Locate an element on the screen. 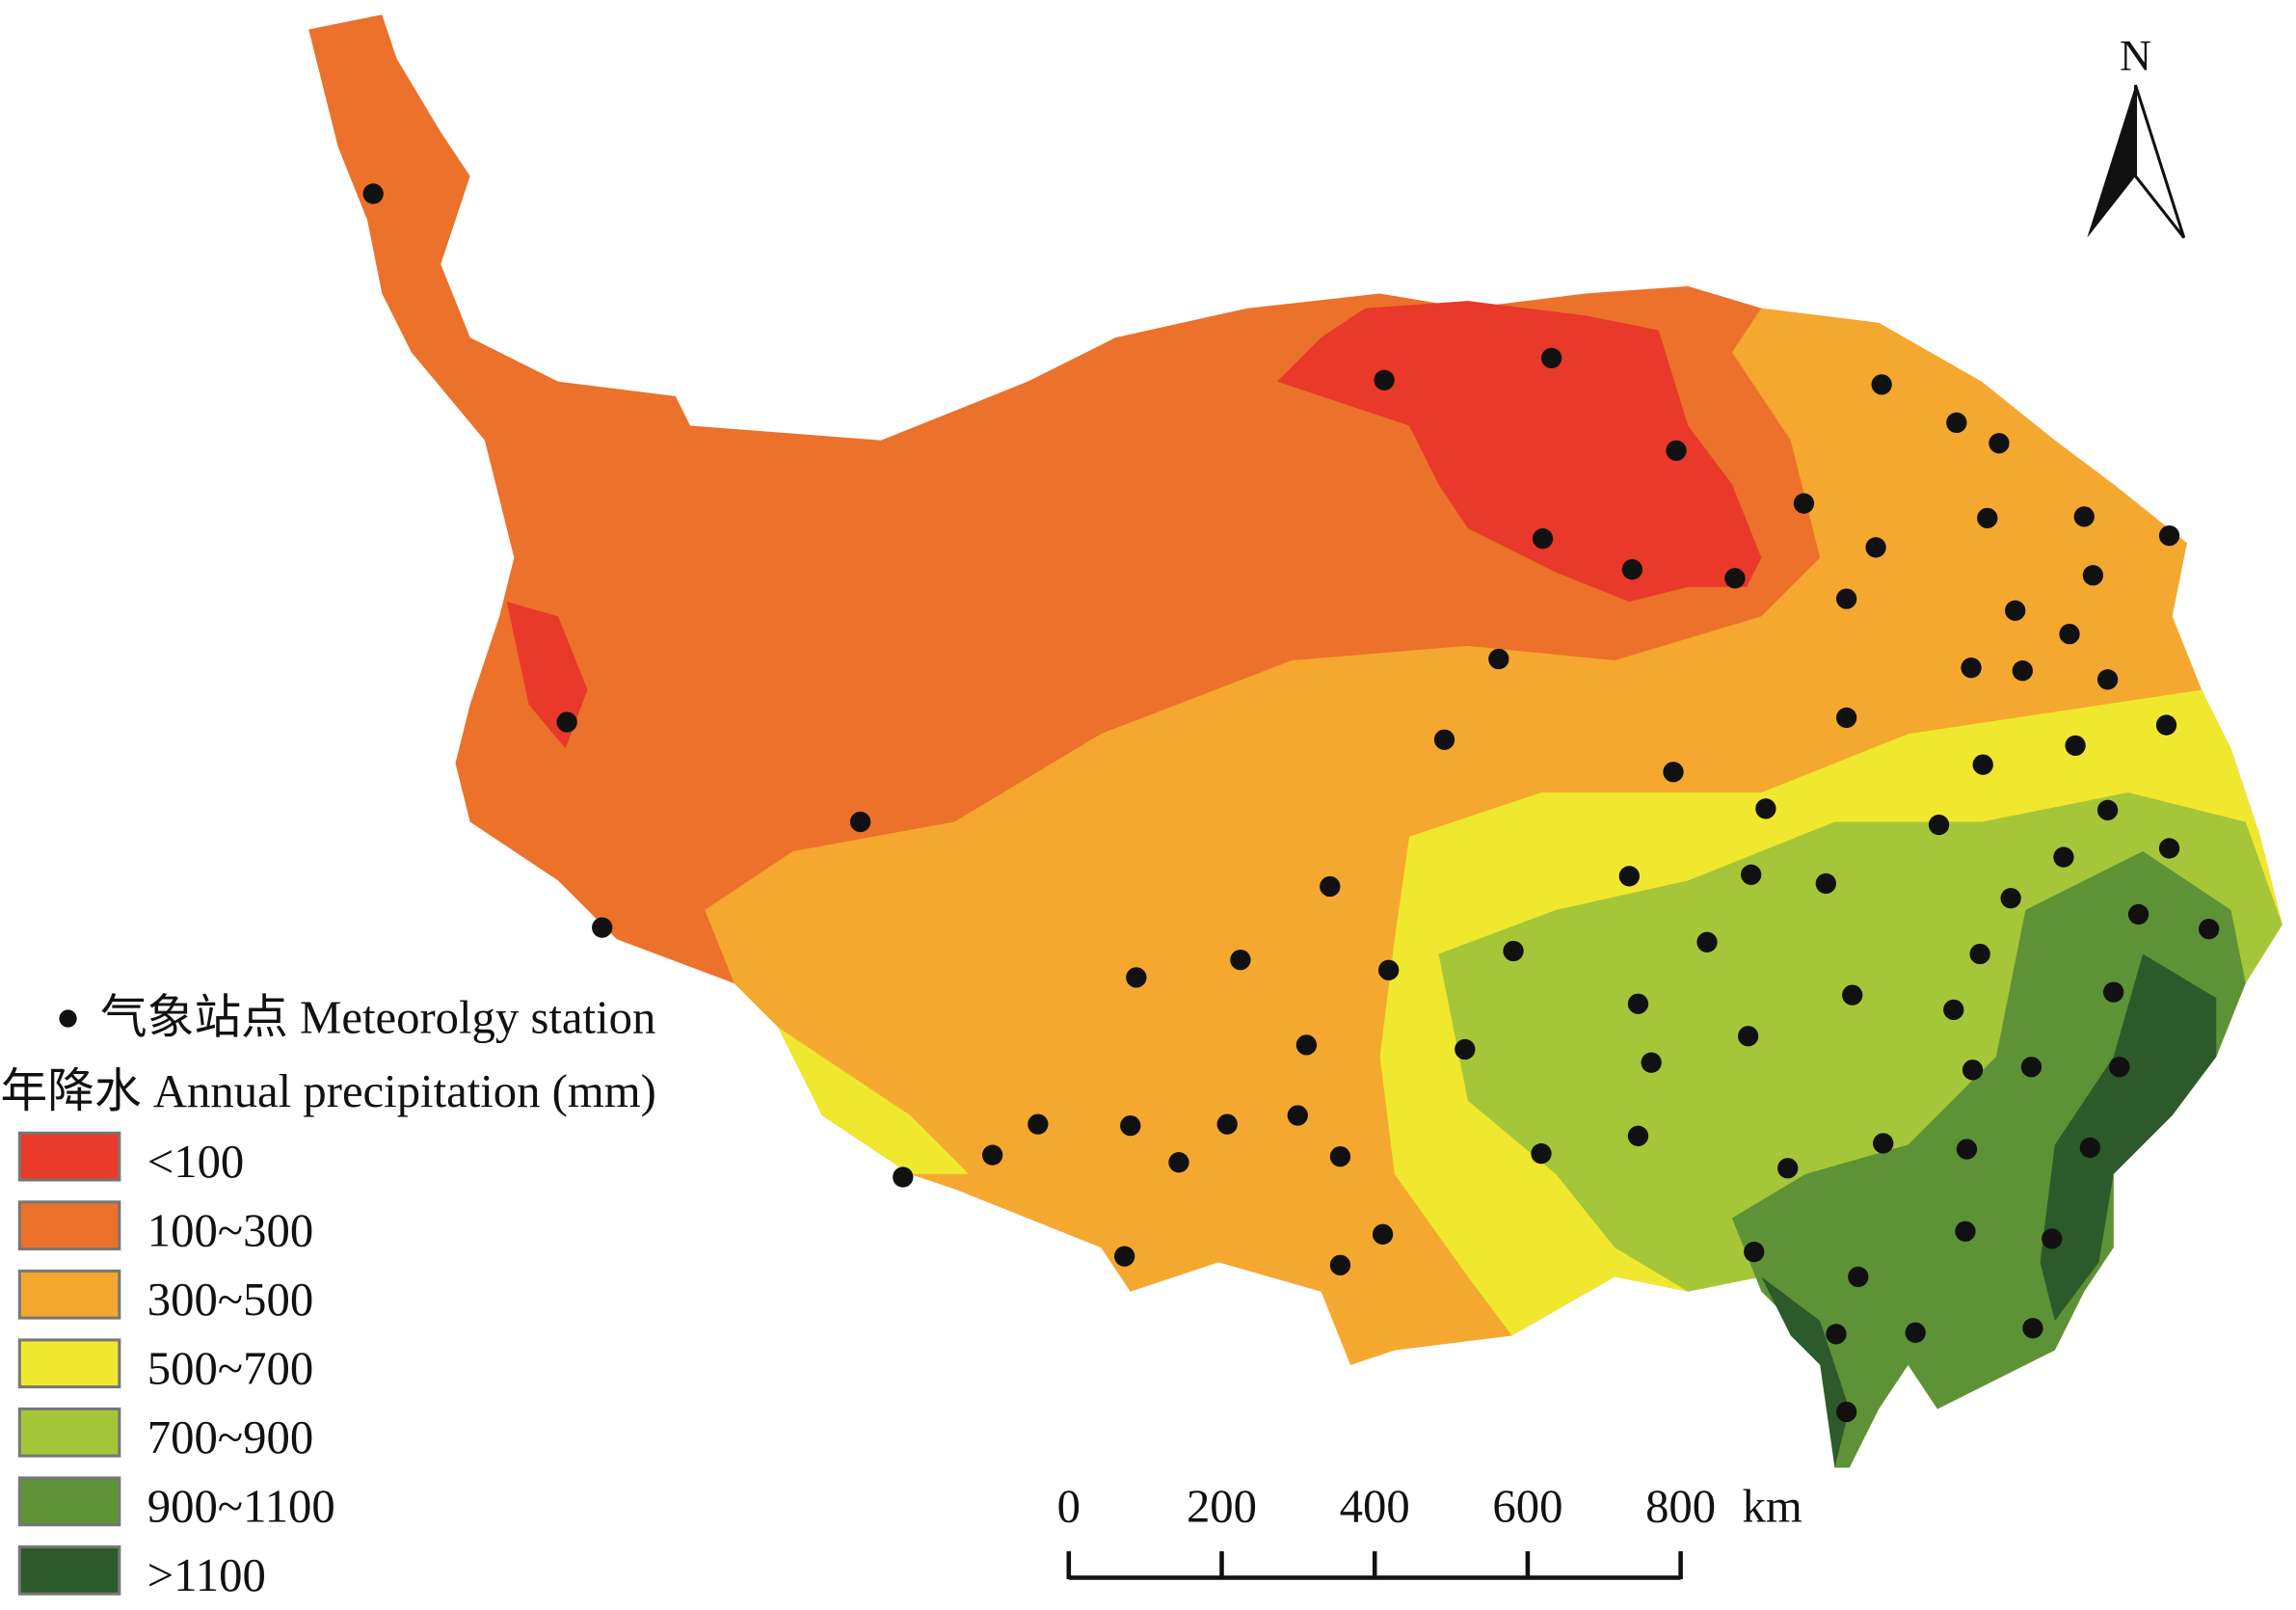 Image resolution: width=2296 pixels, height=1610 pixels. scale-tick-label: 600 is located at coordinates (1527, 1507).